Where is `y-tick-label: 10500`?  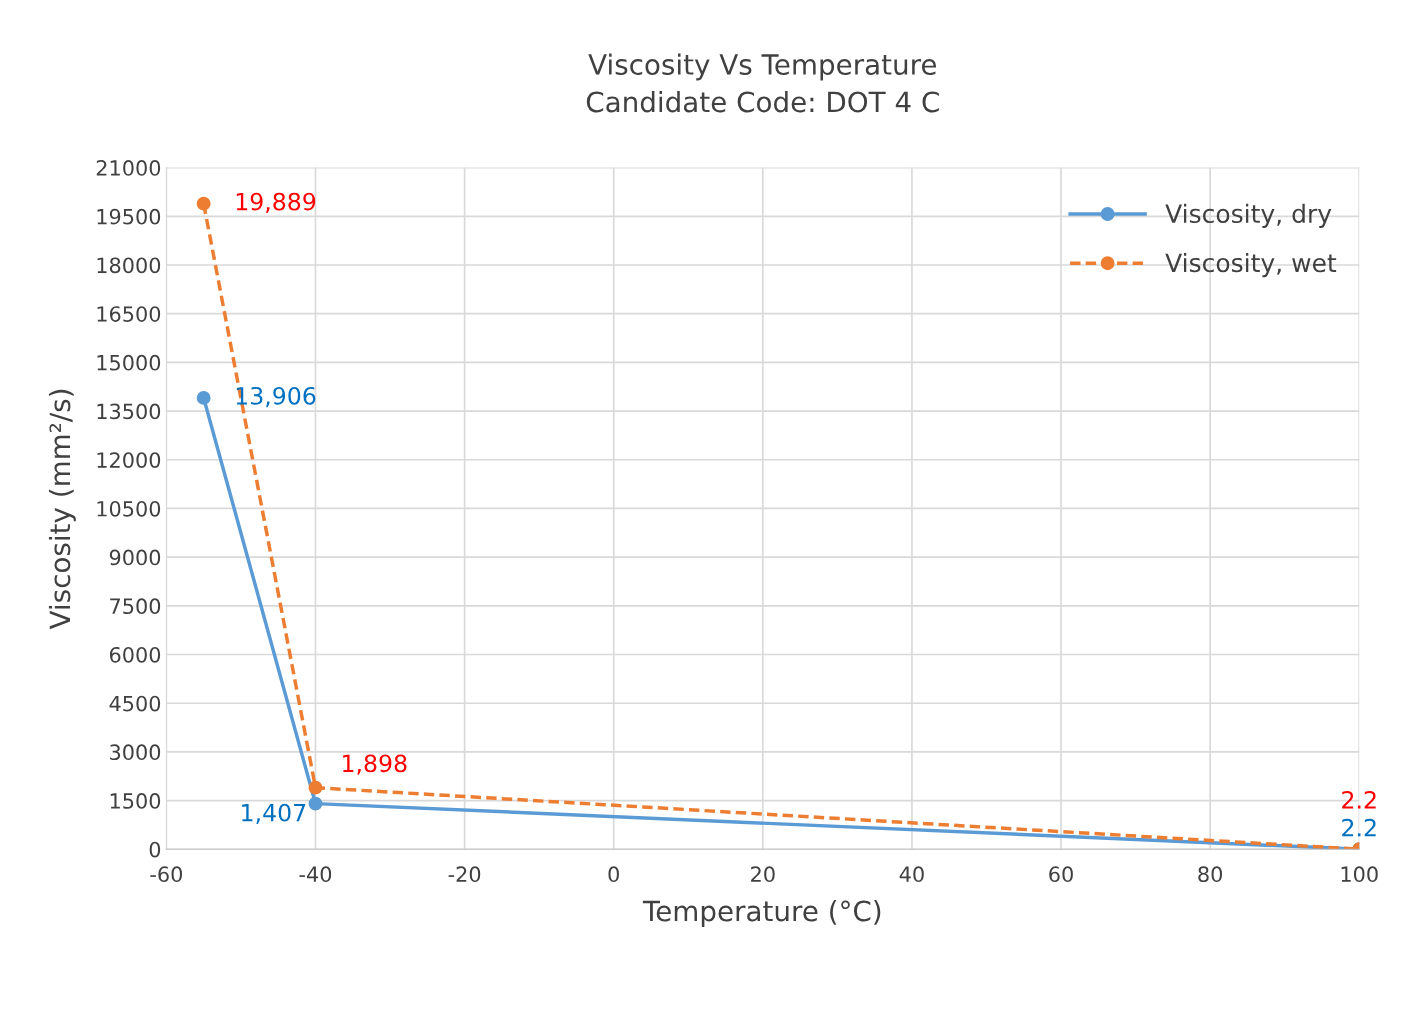
y-tick-label: 10500 is located at coordinates (129, 508).